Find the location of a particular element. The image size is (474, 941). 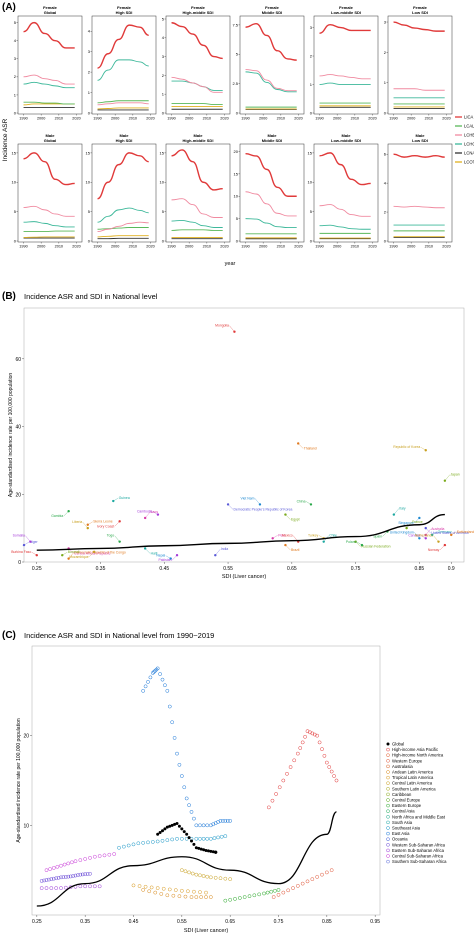

country-label: Cambodia is located at coordinates (145, 512).